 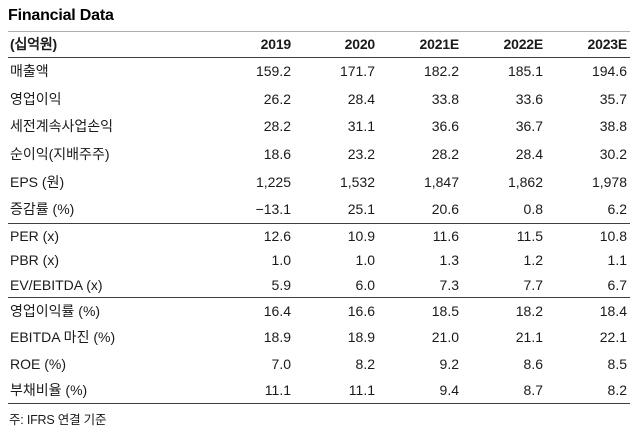 I want to click on value-cell: 1,225, so click(x=273, y=181).